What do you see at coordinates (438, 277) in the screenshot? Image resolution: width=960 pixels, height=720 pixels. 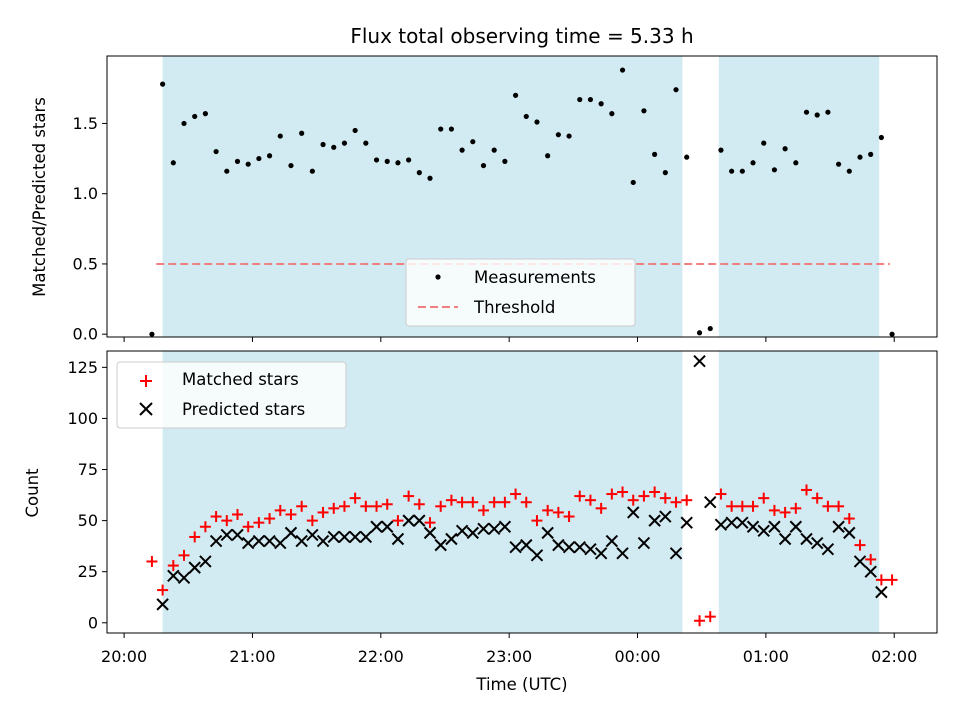 I see `legend-measurements-marker` at bounding box center [438, 277].